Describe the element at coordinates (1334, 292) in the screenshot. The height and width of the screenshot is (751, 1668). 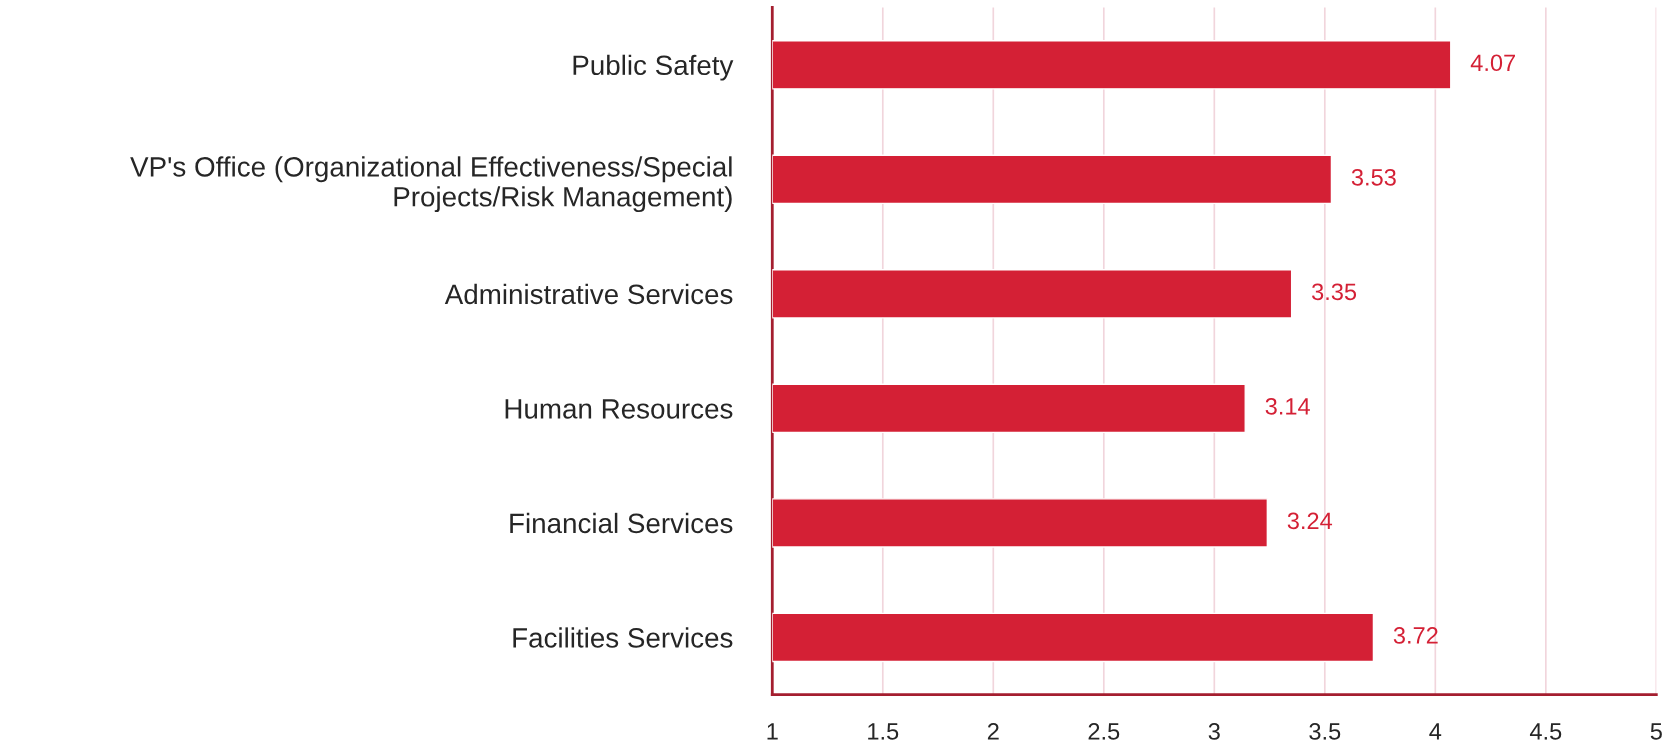
I see `data-label: 3.35` at that location.